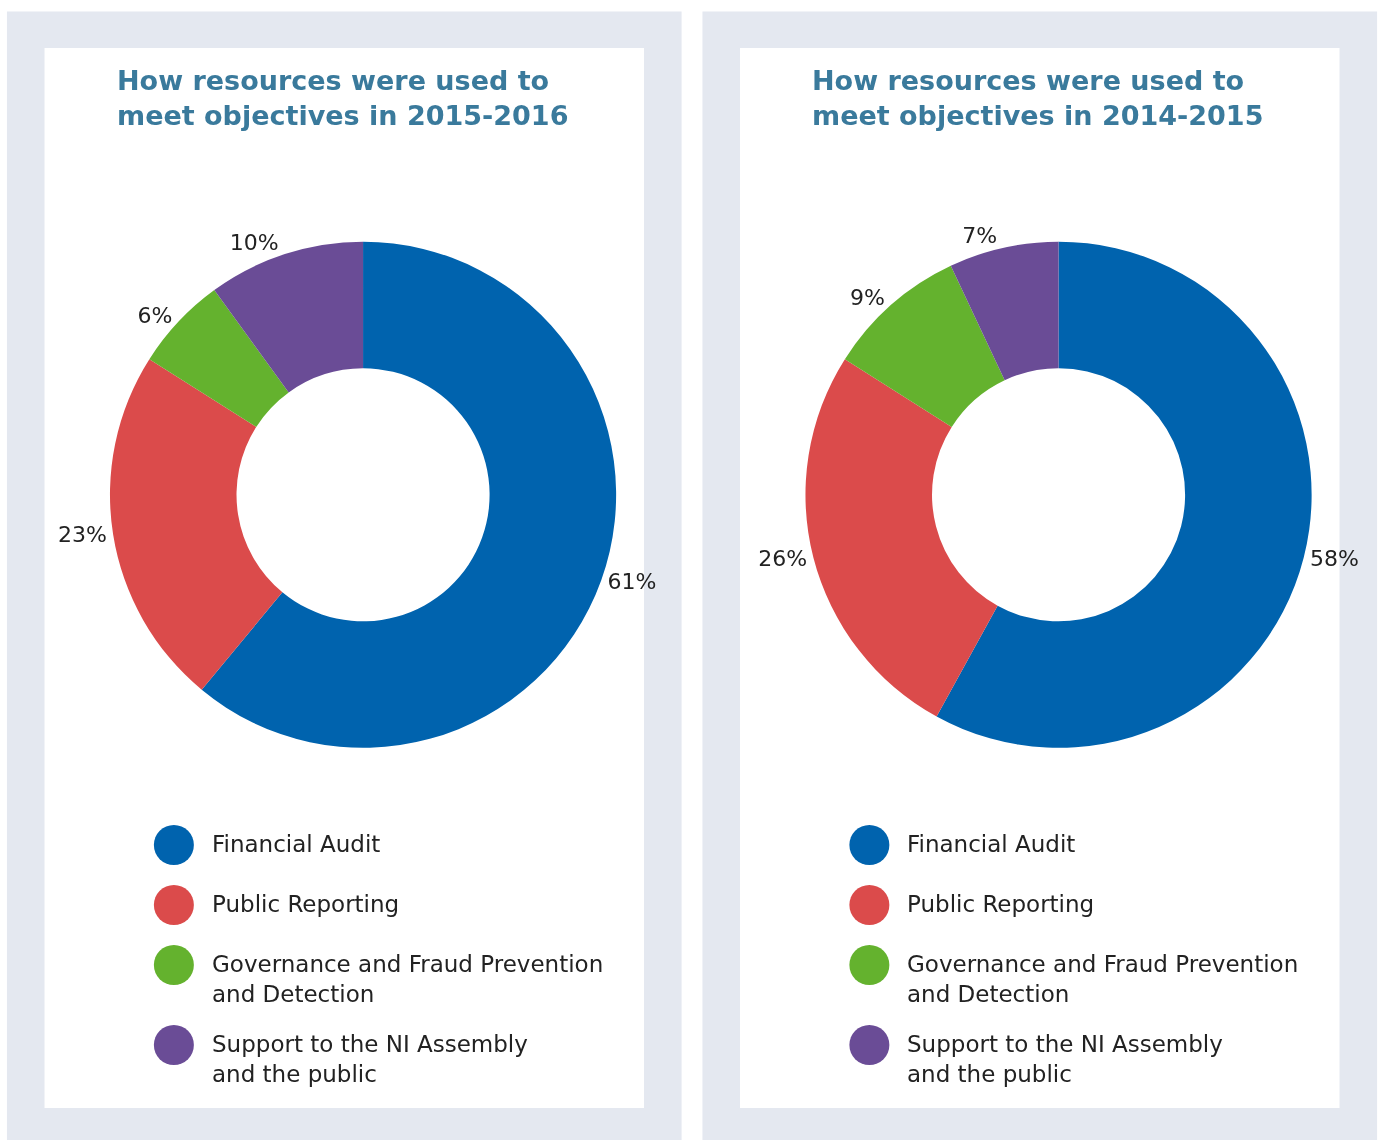 This screenshot has width=1391, height=1140. I want to click on chart-title: How resources were used to meet objectives in 2014-2015, so click(1038, 98).